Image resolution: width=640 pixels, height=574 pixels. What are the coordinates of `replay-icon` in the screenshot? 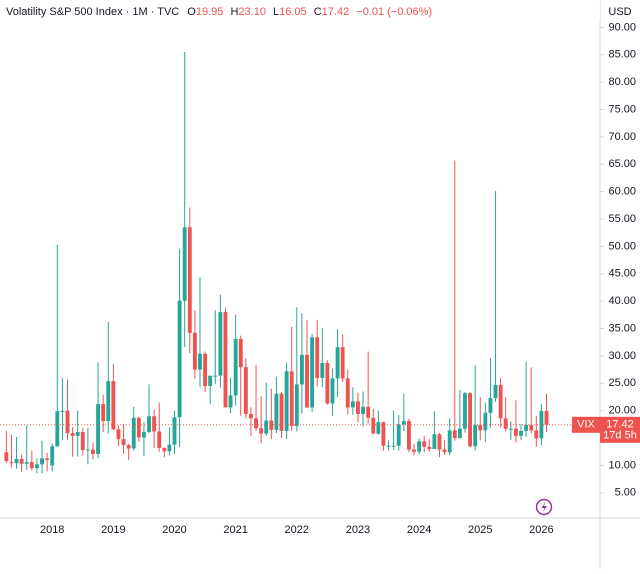 It's located at (544, 507).